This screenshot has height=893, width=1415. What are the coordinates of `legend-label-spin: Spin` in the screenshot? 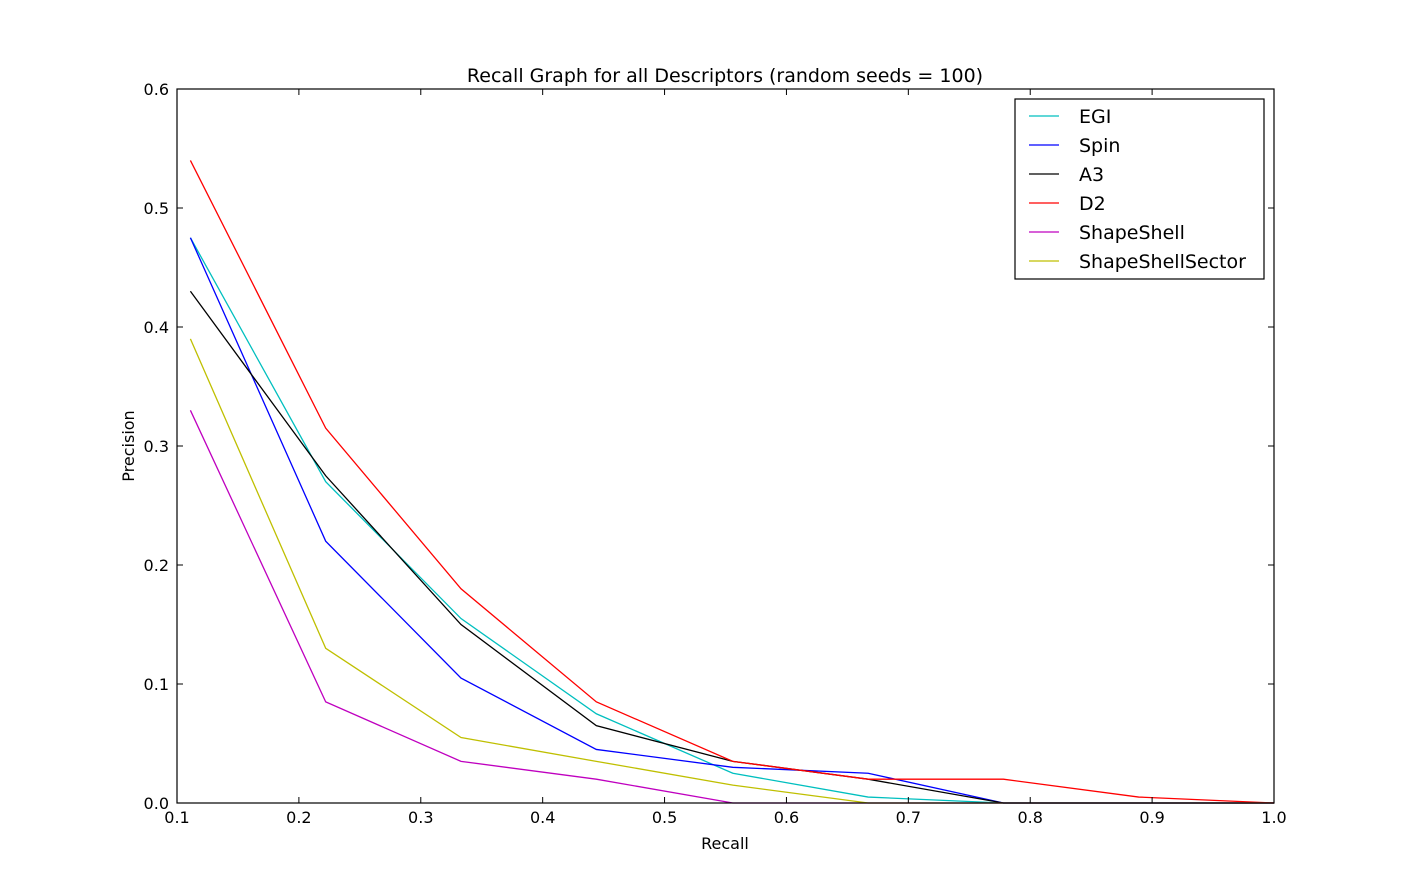 It's located at (1099, 146).